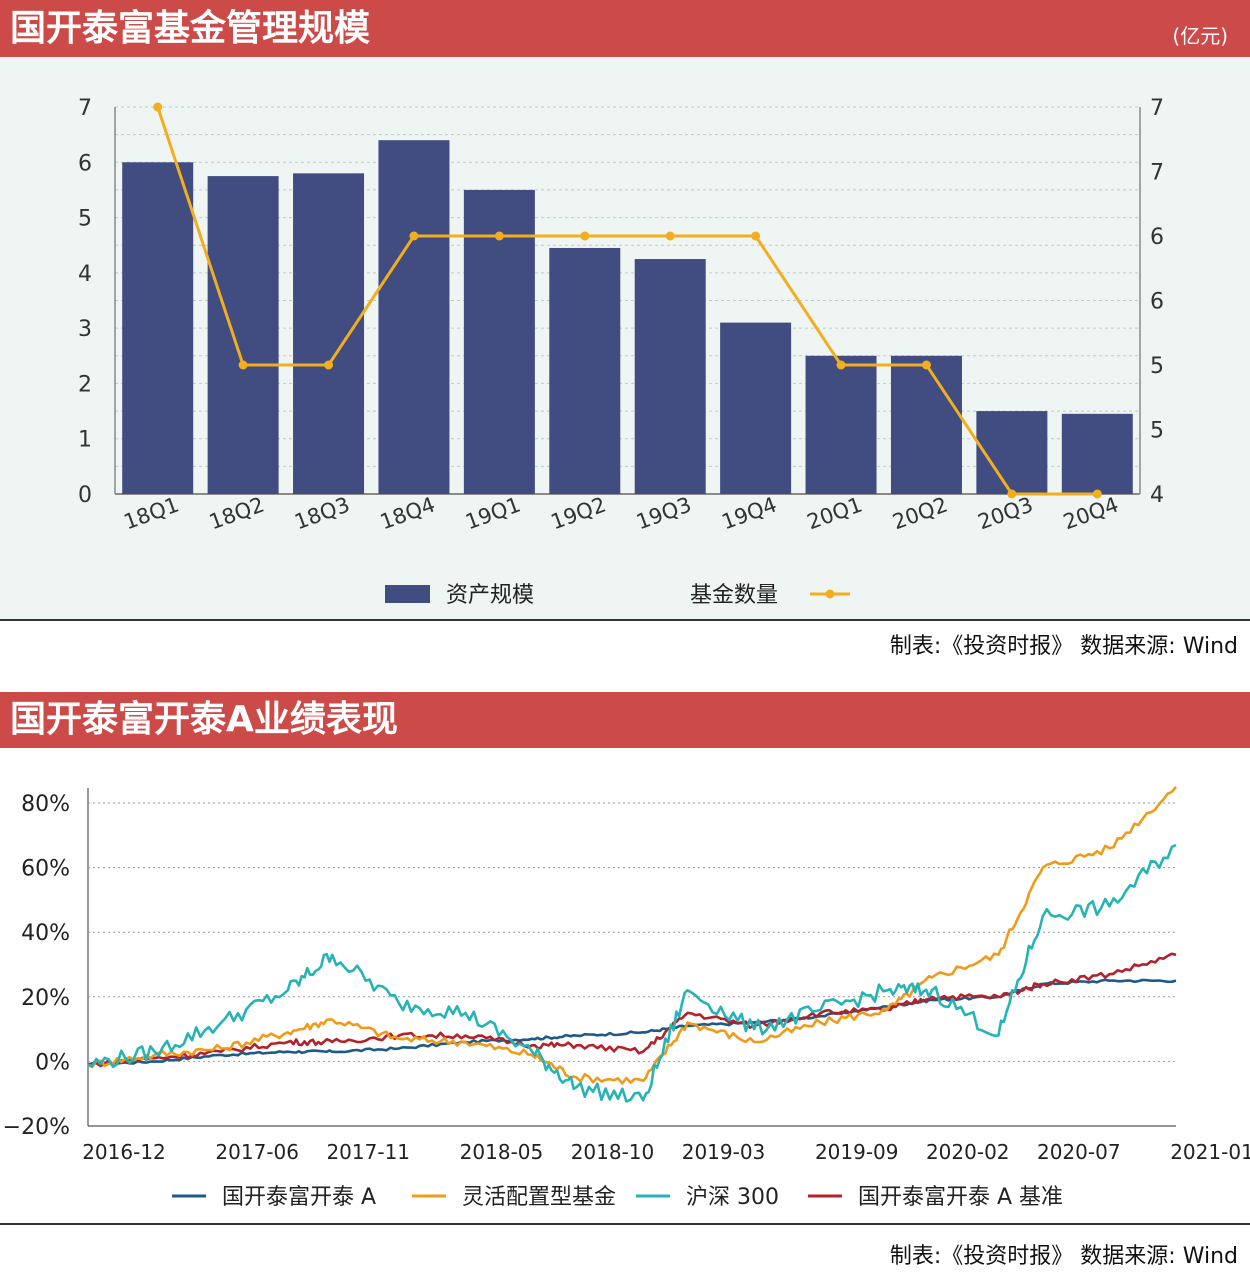 The height and width of the screenshot is (1276, 1250). I want to click on chart2-x-tick-label: 2019-03, so click(724, 1152).